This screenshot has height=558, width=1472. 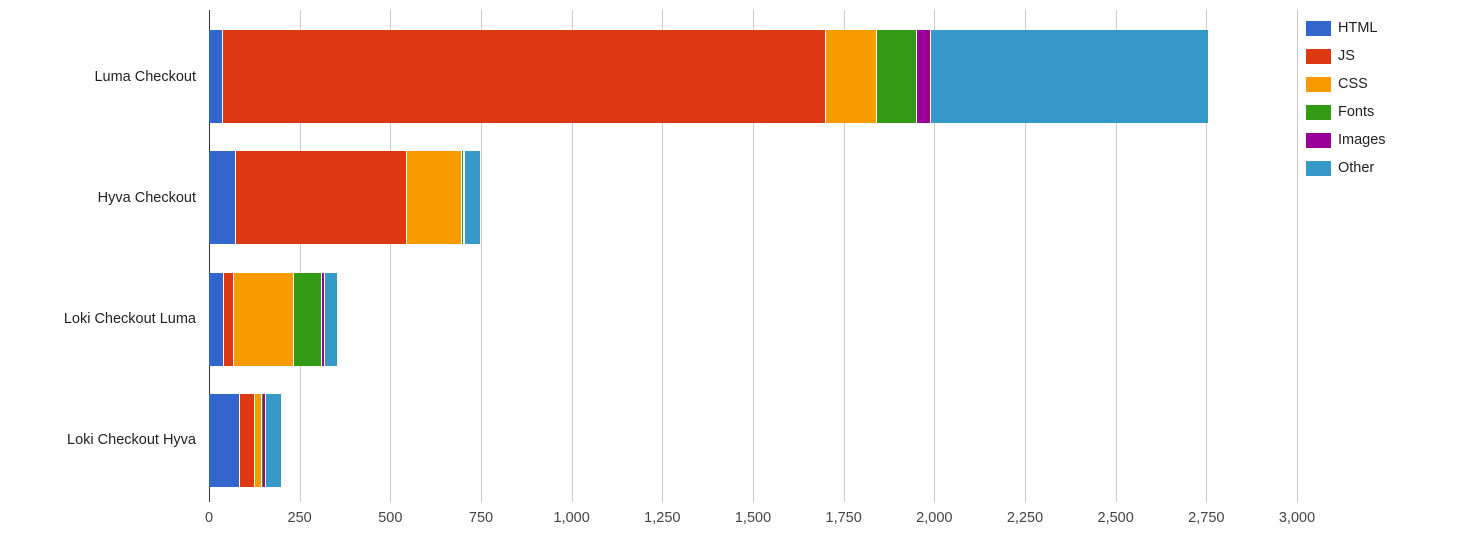 I want to click on x-axis-label: 2,500, so click(x=1115, y=518).